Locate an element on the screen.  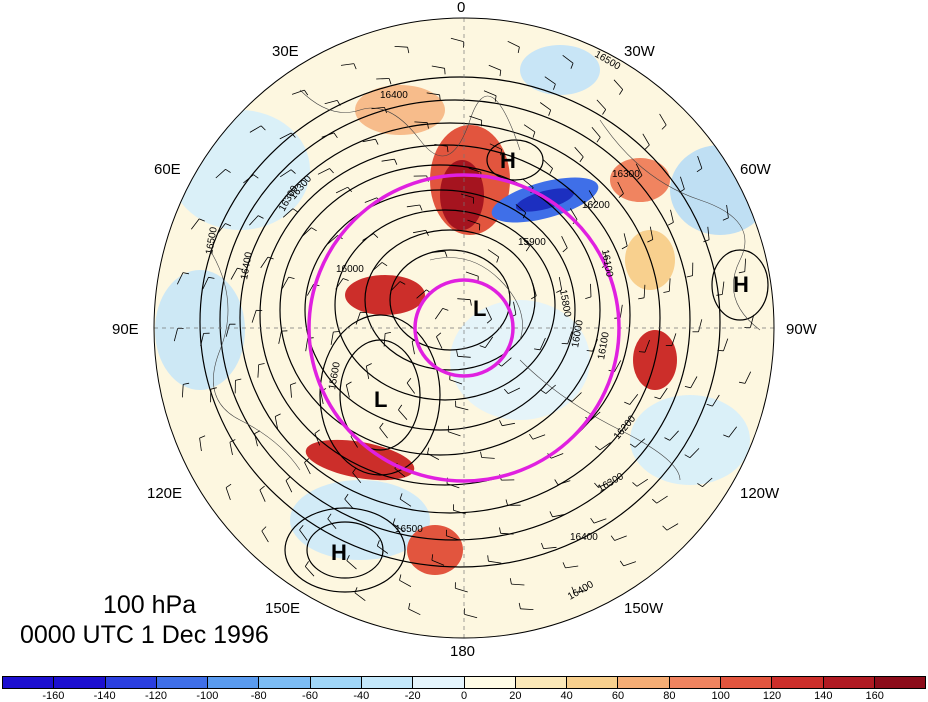
contour-label: 16300 is located at coordinates (626, 174).